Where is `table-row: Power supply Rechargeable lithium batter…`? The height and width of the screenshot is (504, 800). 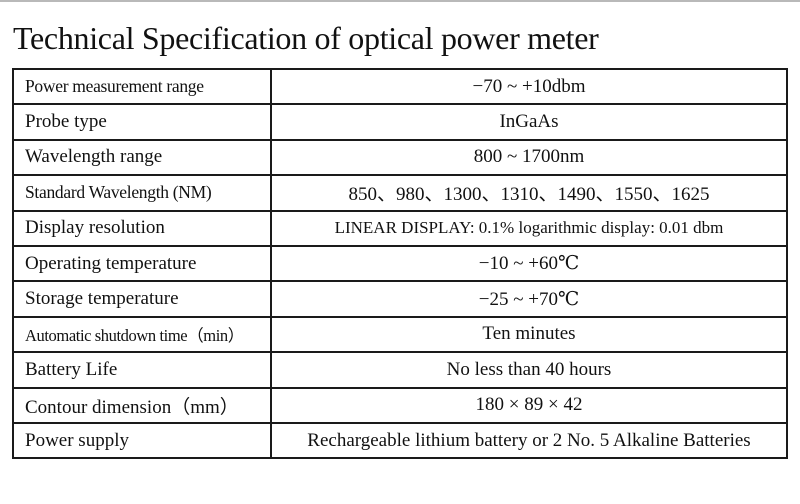 table-row: Power supply Rechargeable lithium batter… is located at coordinates (400, 440).